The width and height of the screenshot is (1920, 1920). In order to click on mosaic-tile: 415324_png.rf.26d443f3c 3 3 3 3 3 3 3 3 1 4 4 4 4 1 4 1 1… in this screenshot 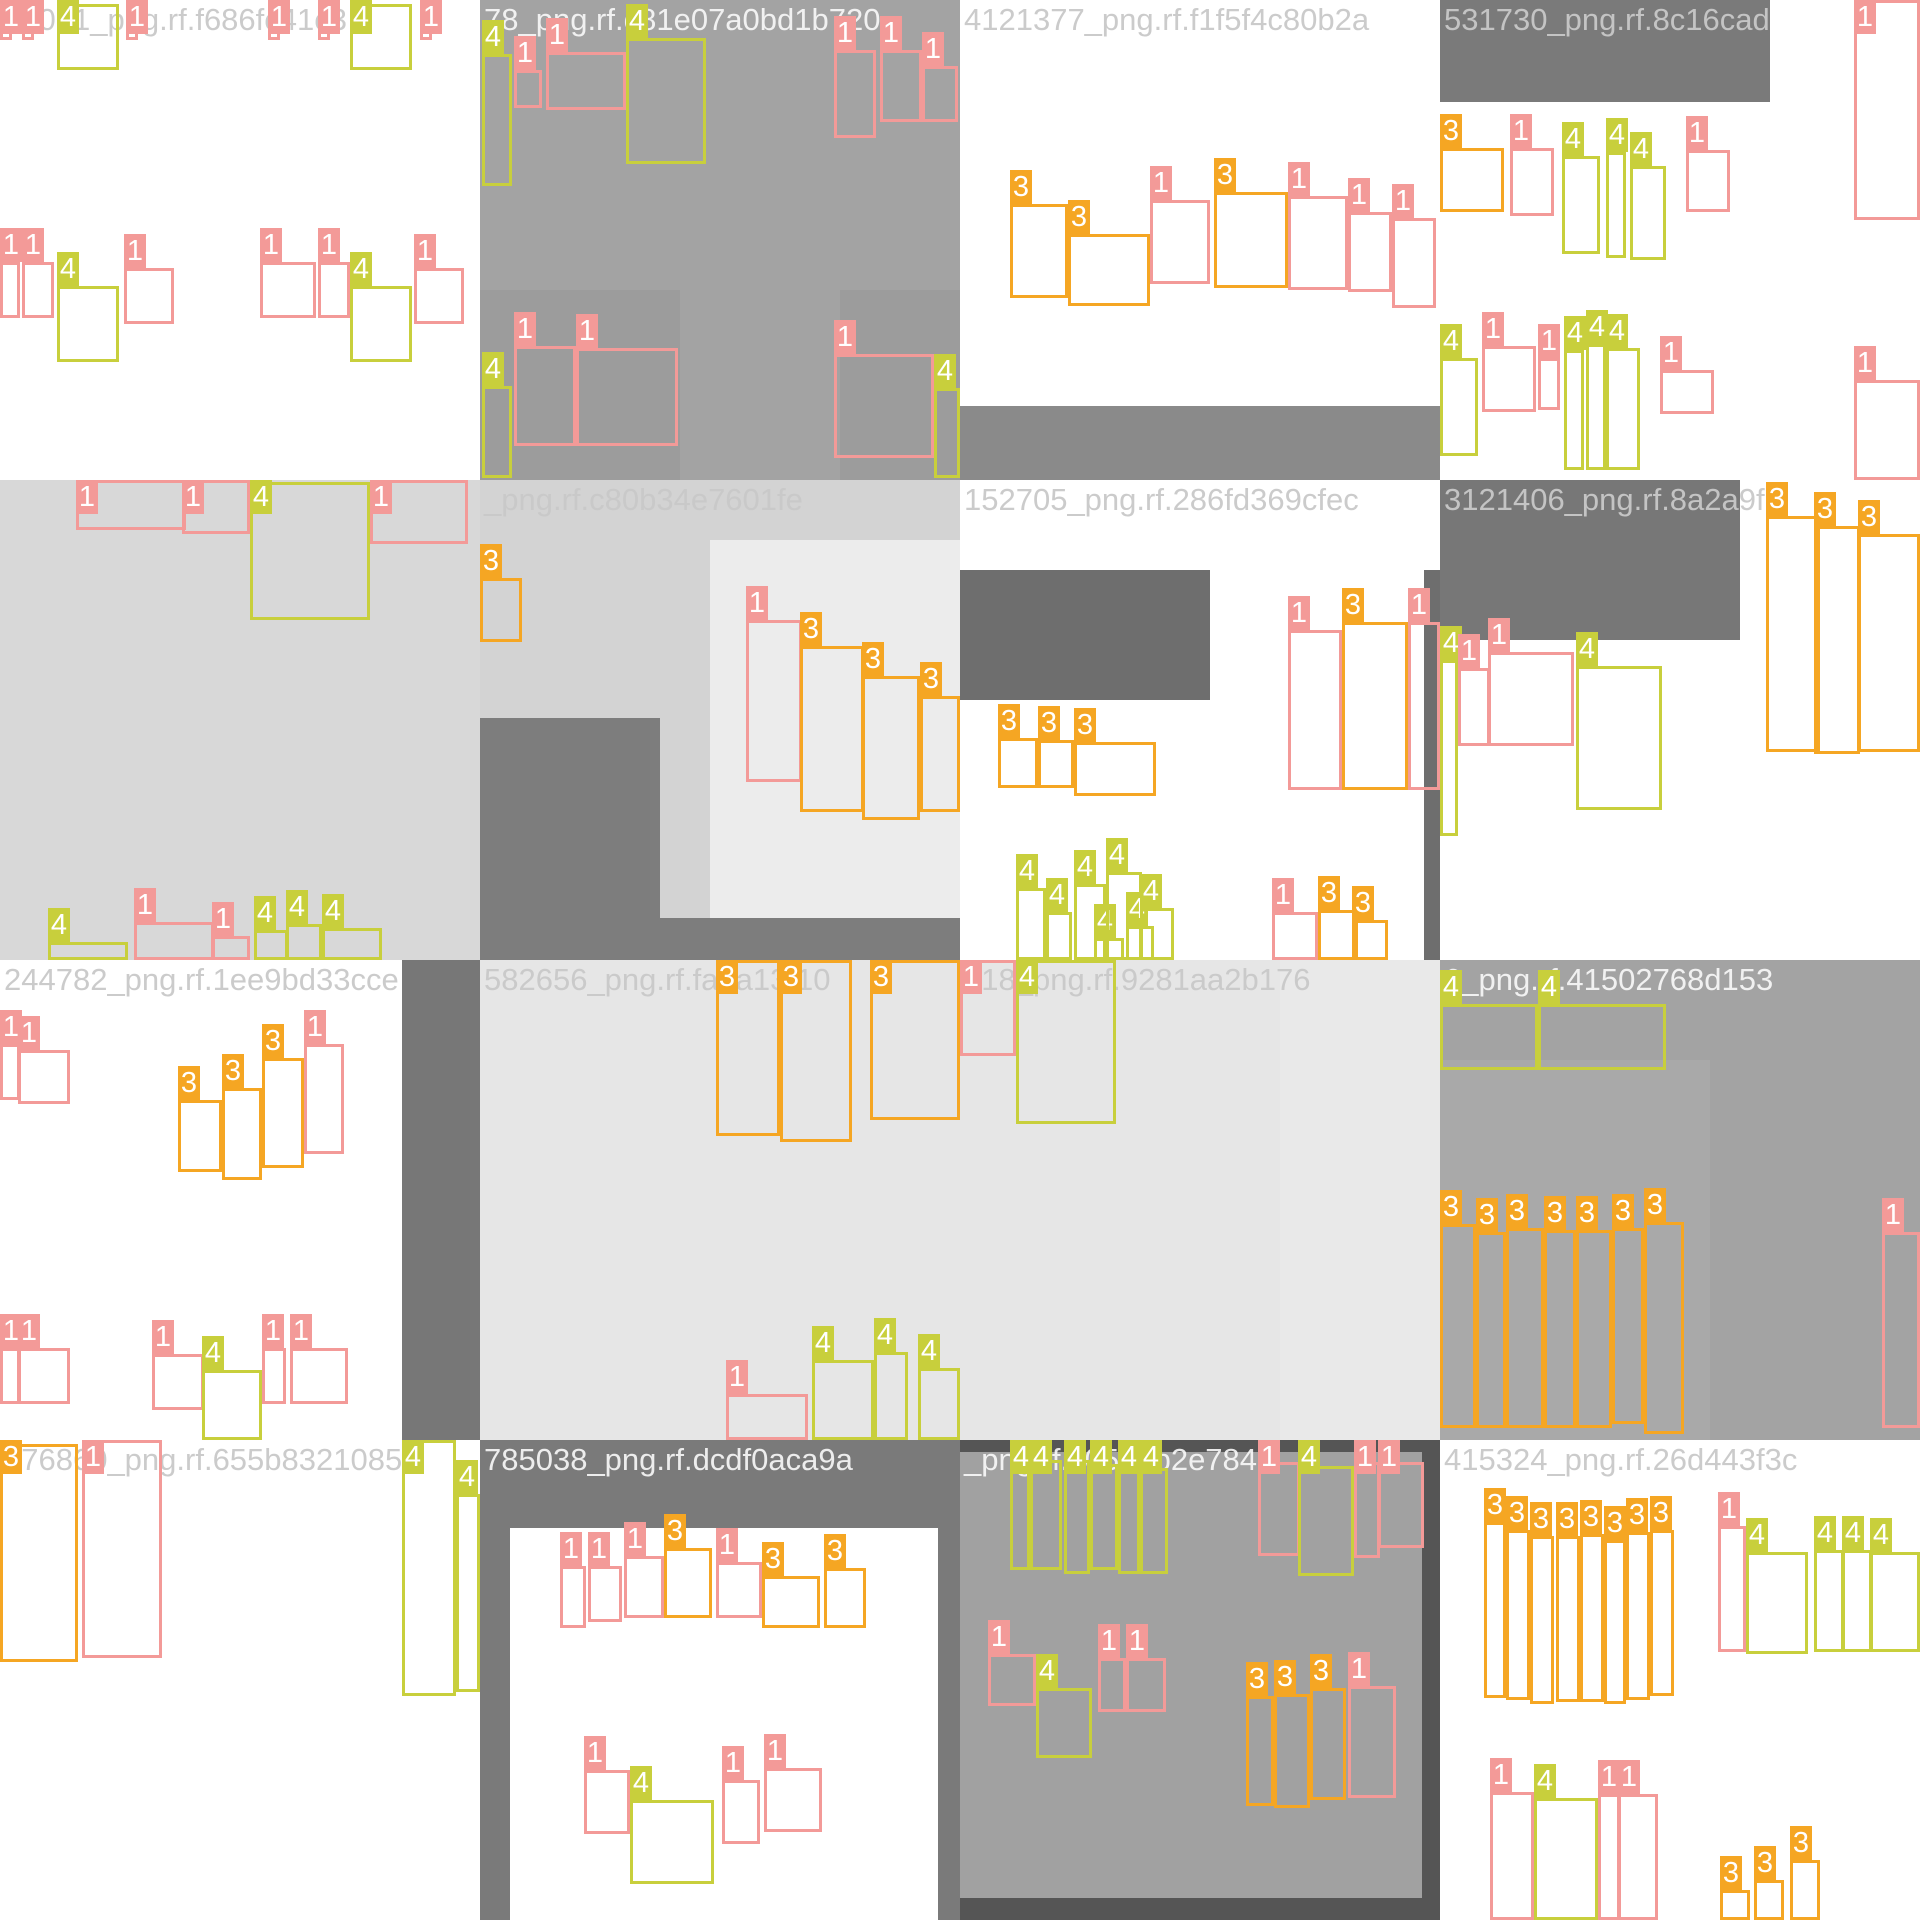, I will do `click(1680, 1680)`.